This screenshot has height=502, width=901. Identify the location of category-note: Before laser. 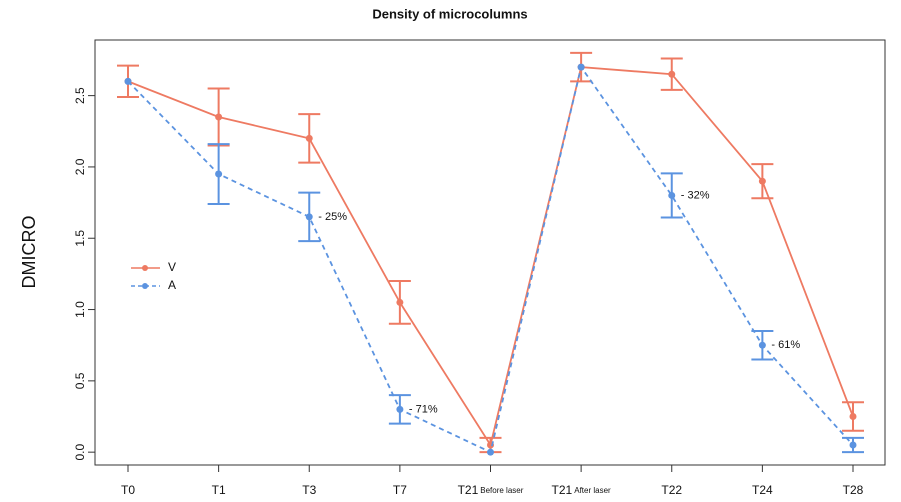
(501, 490).